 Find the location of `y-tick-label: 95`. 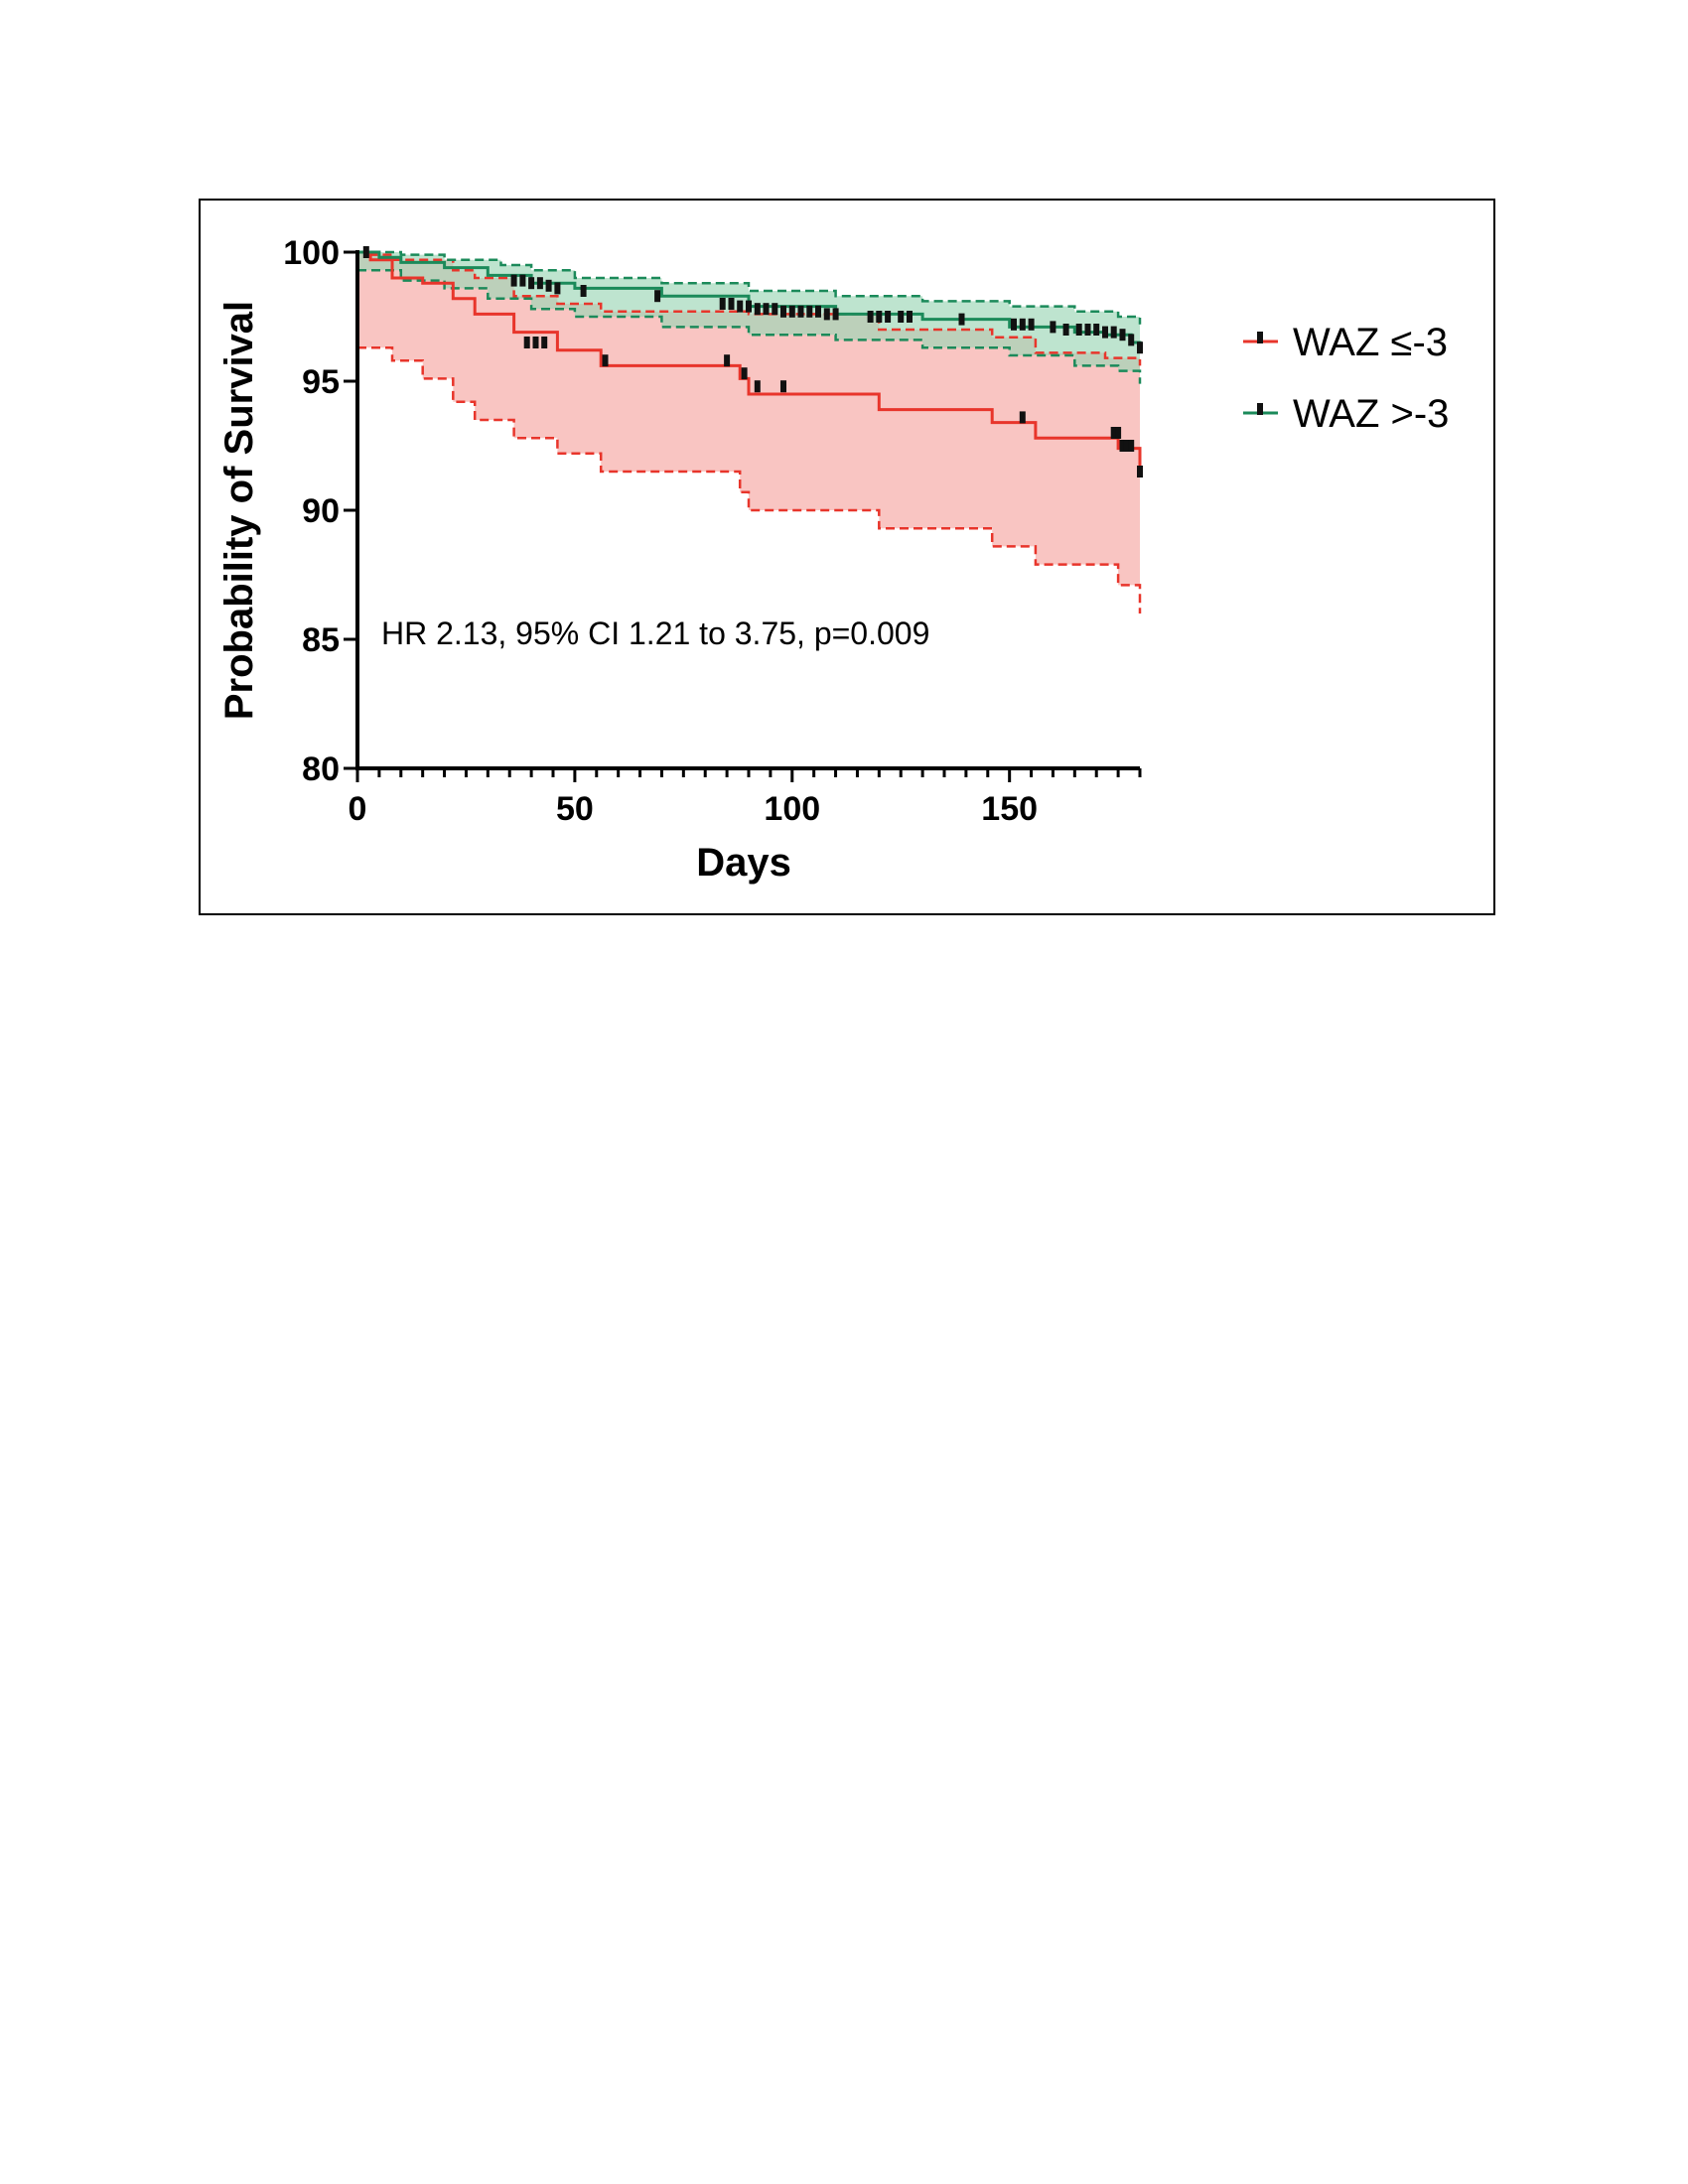

y-tick-label: 95 is located at coordinates (321, 382).